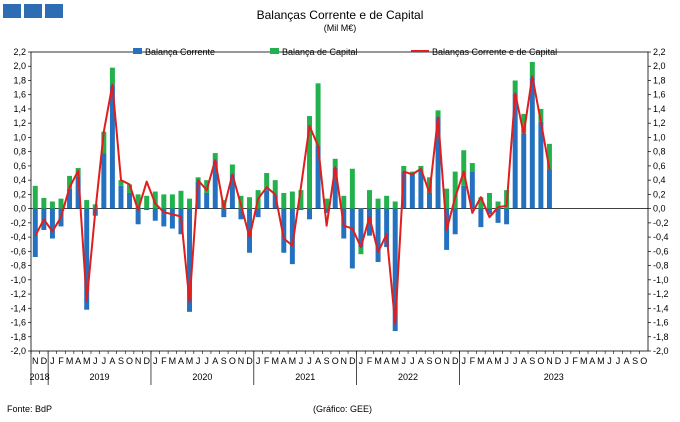 The image size is (680, 422). What do you see at coordinates (661, 294) in the screenshot?
I see `y-tick-label-right: -1,2` at bounding box center [661, 294].